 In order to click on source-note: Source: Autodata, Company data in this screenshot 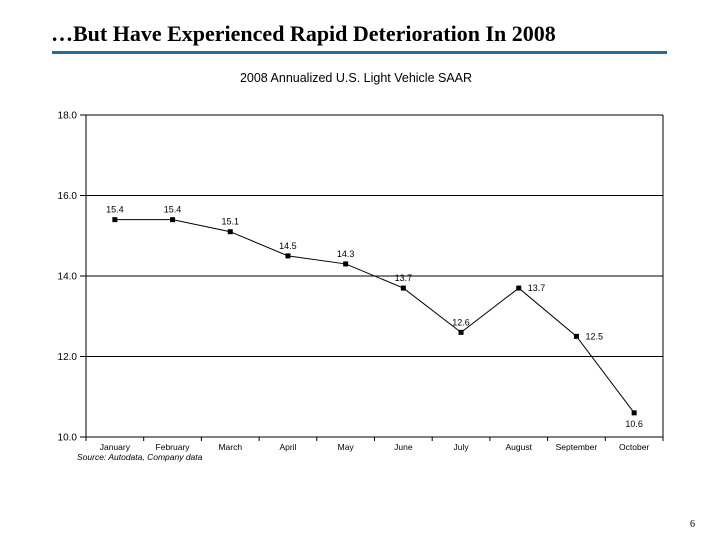, I will do `click(140, 457)`.